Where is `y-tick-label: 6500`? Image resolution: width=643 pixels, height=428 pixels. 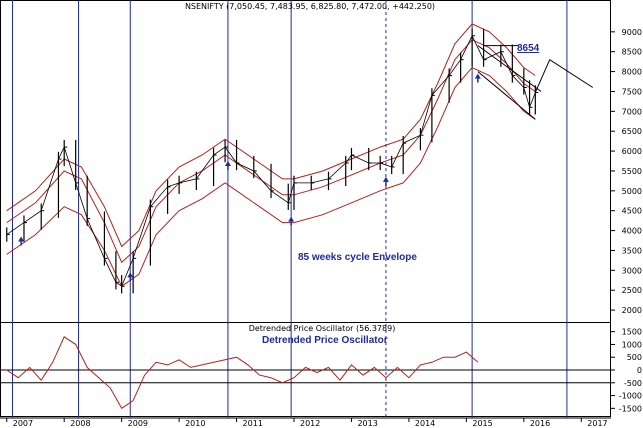 y-tick-label: 6500 is located at coordinates (632, 131).